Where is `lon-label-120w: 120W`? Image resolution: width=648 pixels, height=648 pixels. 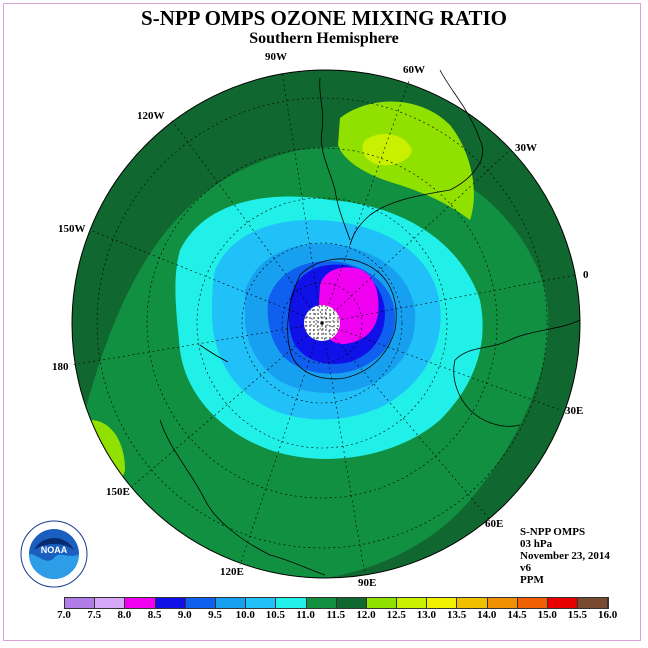 lon-label-120w: 120W is located at coordinates (151, 116).